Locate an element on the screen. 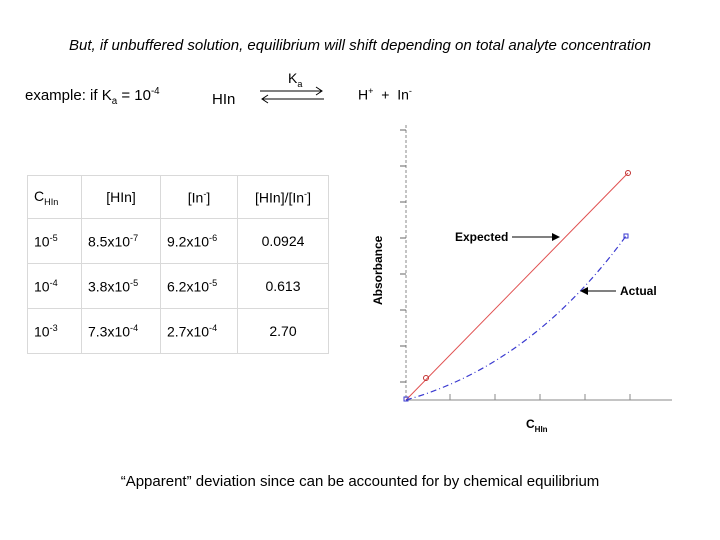 The image size is (720, 540). reactant-hin: HIn is located at coordinates (224, 99).